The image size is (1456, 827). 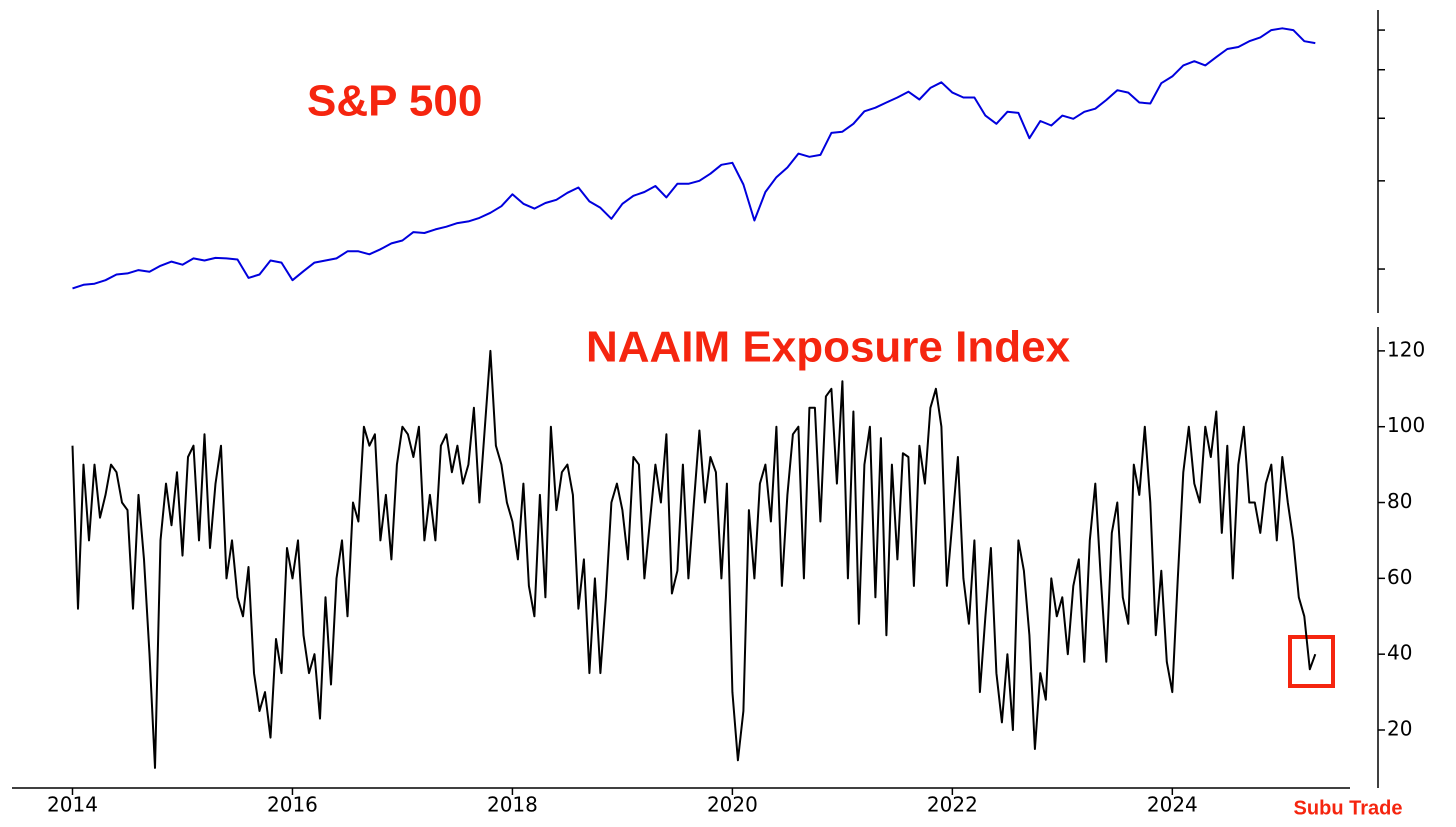 What do you see at coordinates (952, 805) in the screenshot?
I see `x-tick-label: 2022` at bounding box center [952, 805].